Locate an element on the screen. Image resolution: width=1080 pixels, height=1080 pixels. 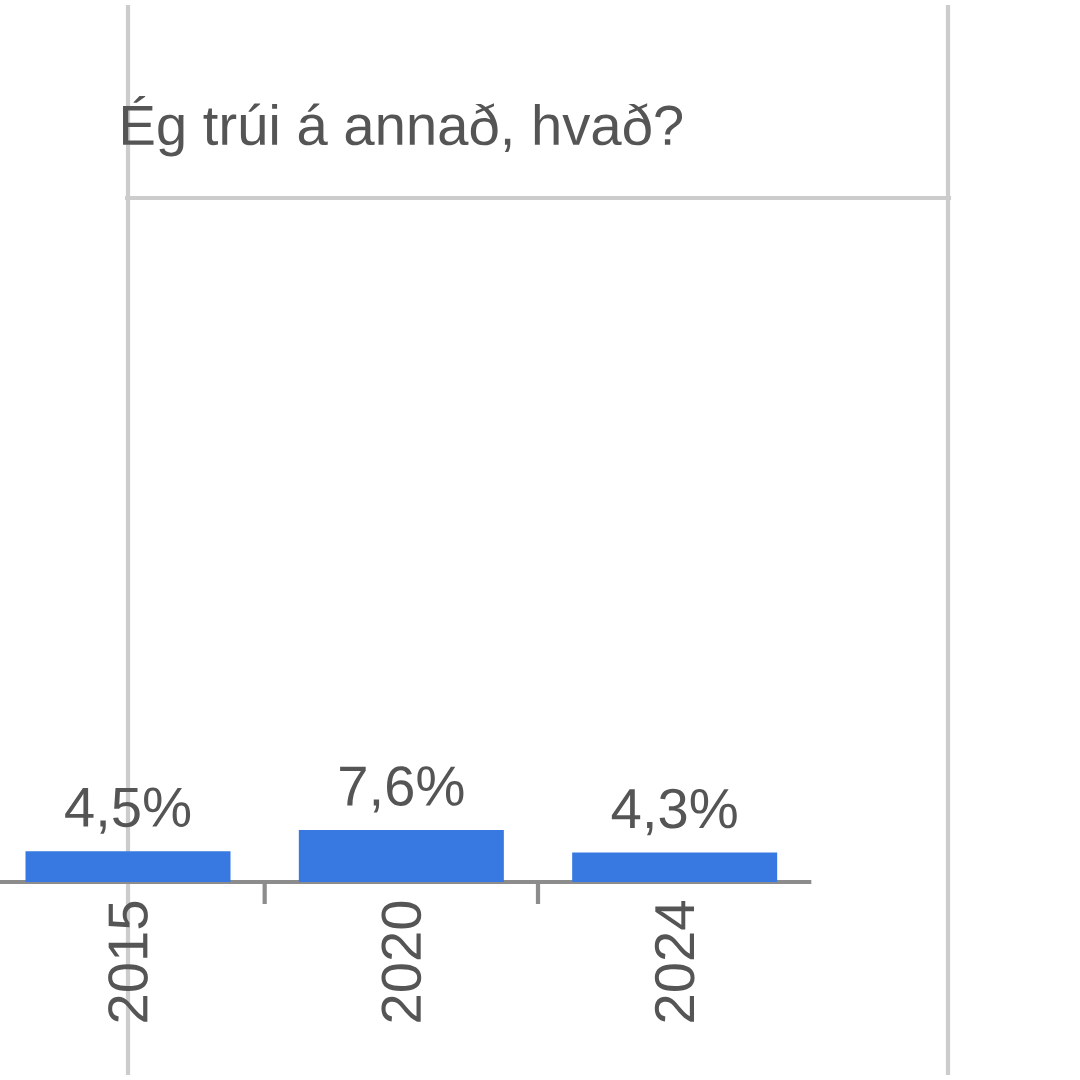
x-tick-label: 2020 is located at coordinates (401, 961).